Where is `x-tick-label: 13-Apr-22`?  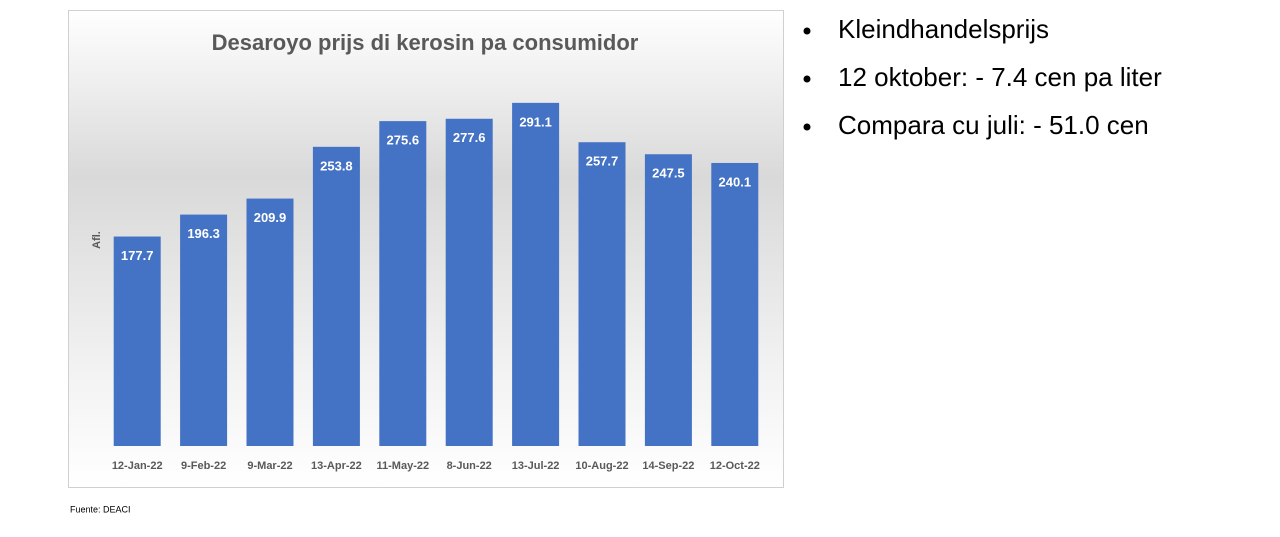 x-tick-label: 13-Apr-22 is located at coordinates (336, 466).